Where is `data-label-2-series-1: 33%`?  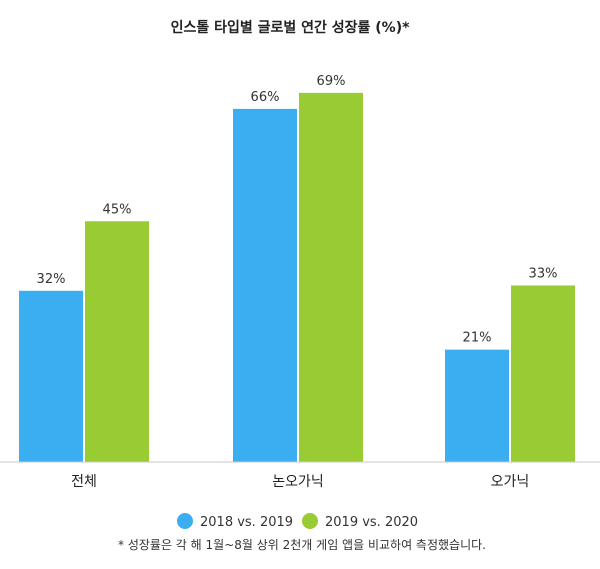 data-label-2-series-1: 33% is located at coordinates (543, 273).